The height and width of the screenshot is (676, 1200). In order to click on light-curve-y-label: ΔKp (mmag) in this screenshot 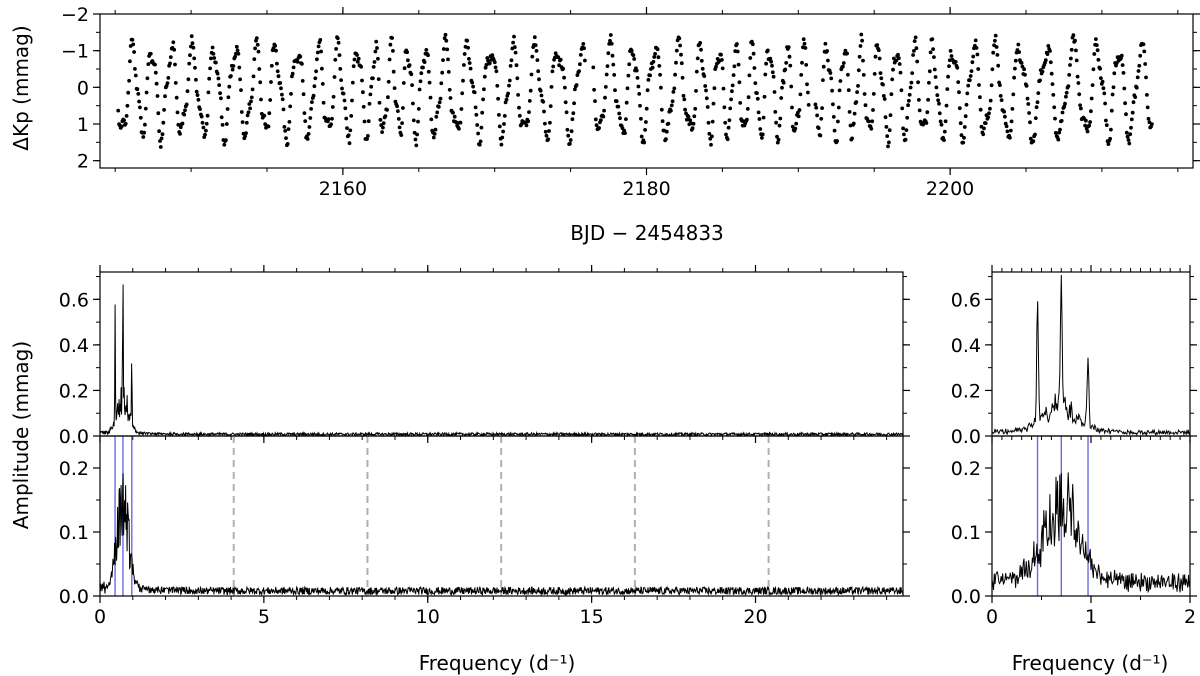, I will do `click(21, 87)`.